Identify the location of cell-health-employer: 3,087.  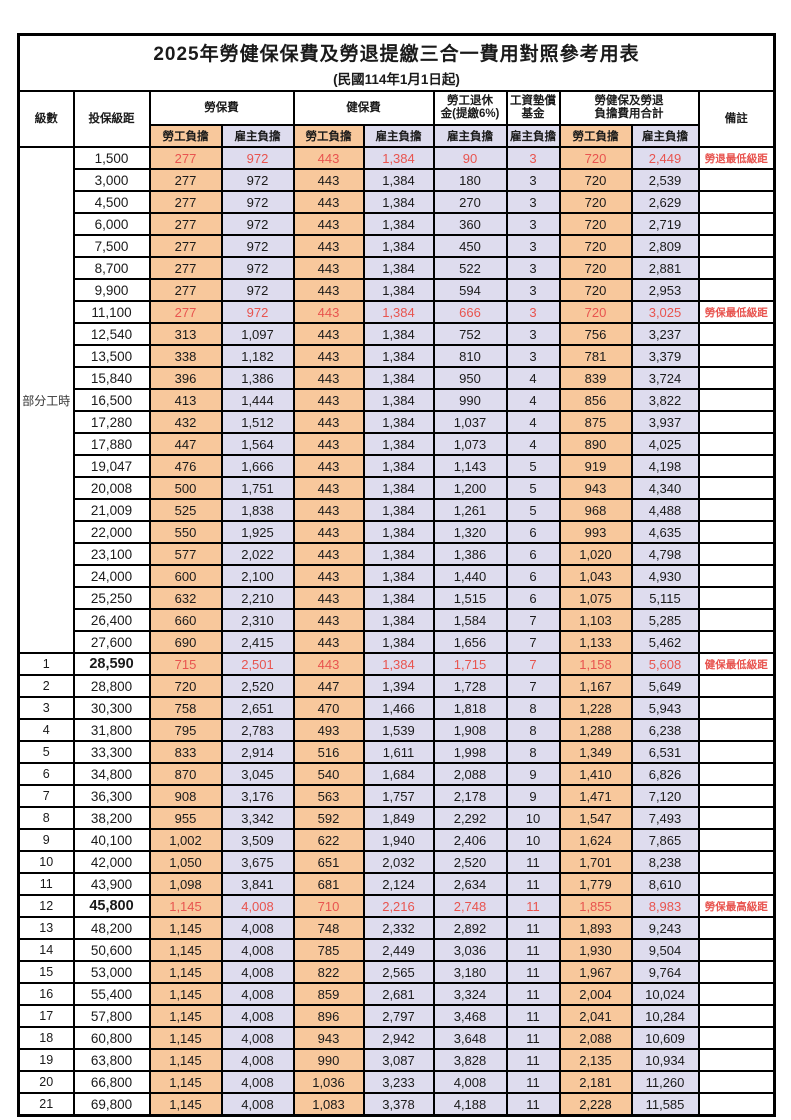
(398, 1060).